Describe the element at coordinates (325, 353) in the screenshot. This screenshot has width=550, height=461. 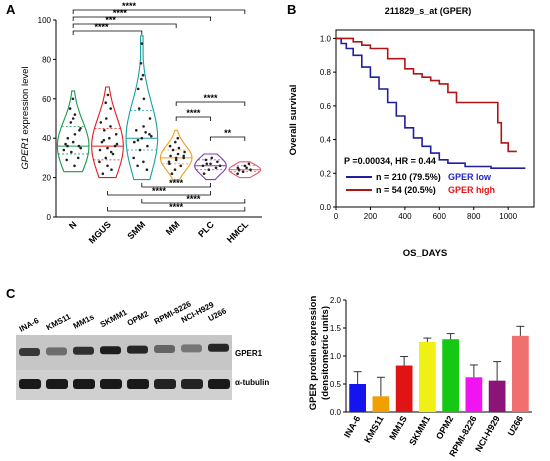
I see `bar-ylabel-line2: (densitometric units)` at that location.